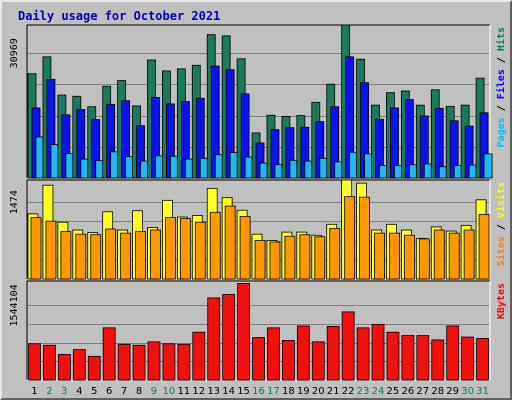 The width and height of the screenshot is (512, 400). Describe the element at coordinates (124, 391) in the screenshot. I see `day-label-7: 7` at that location.